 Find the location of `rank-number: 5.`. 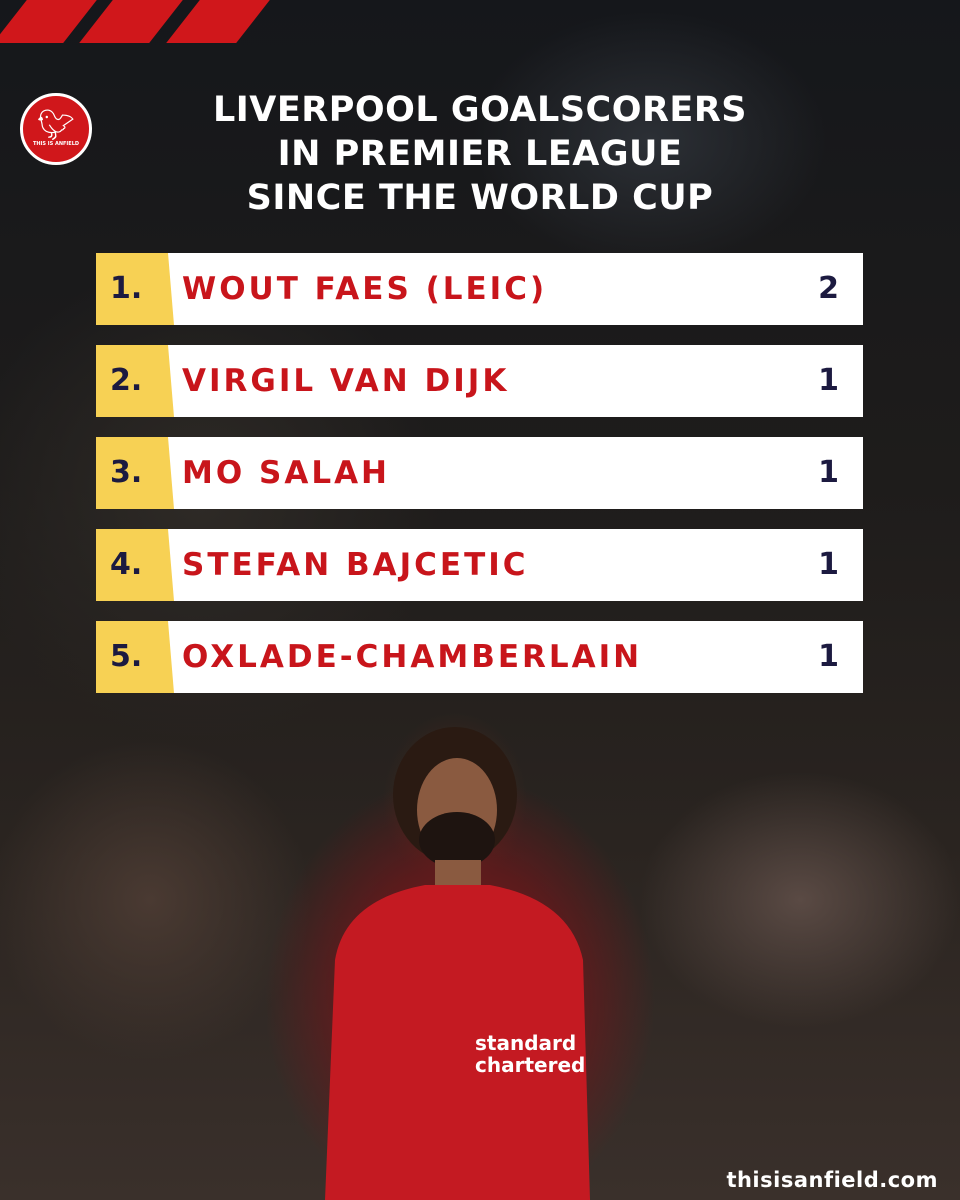

rank-number: 5. is located at coordinates (126, 656).